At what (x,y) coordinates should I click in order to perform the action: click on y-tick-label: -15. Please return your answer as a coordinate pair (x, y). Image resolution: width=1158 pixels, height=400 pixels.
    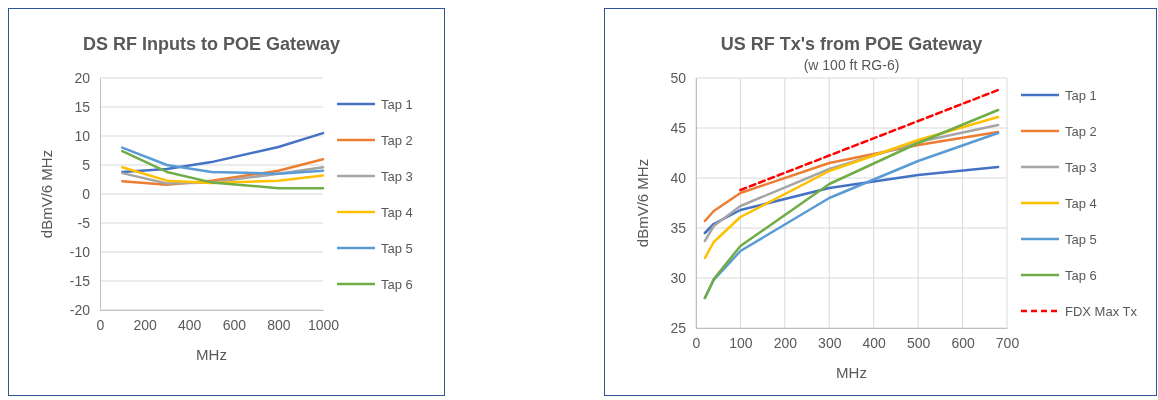
    Looking at the image, I should click on (80, 280).